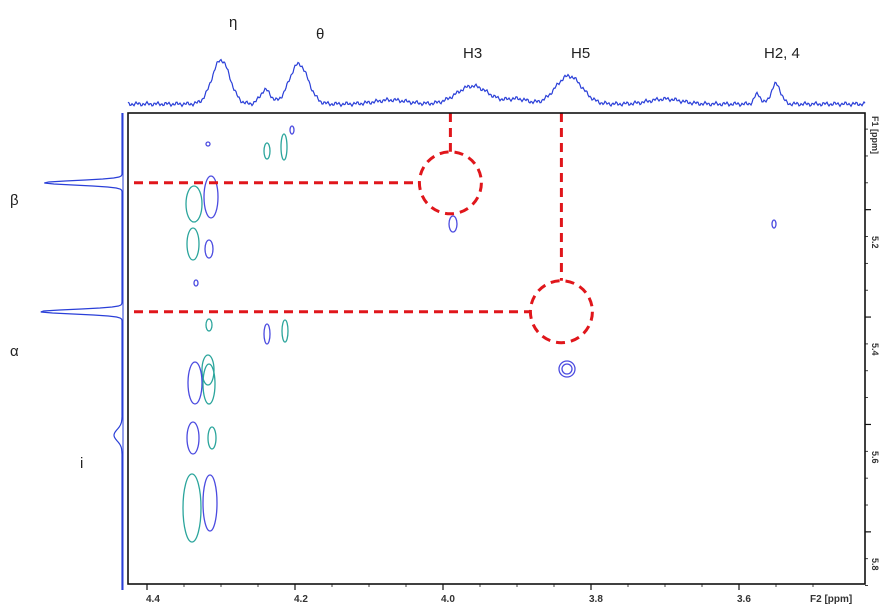 Image resolution: width=880 pixels, height=614 pixels. Describe the element at coordinates (301, 599) in the screenshot. I see `x-tick-label-4-2: 4.2` at that location.